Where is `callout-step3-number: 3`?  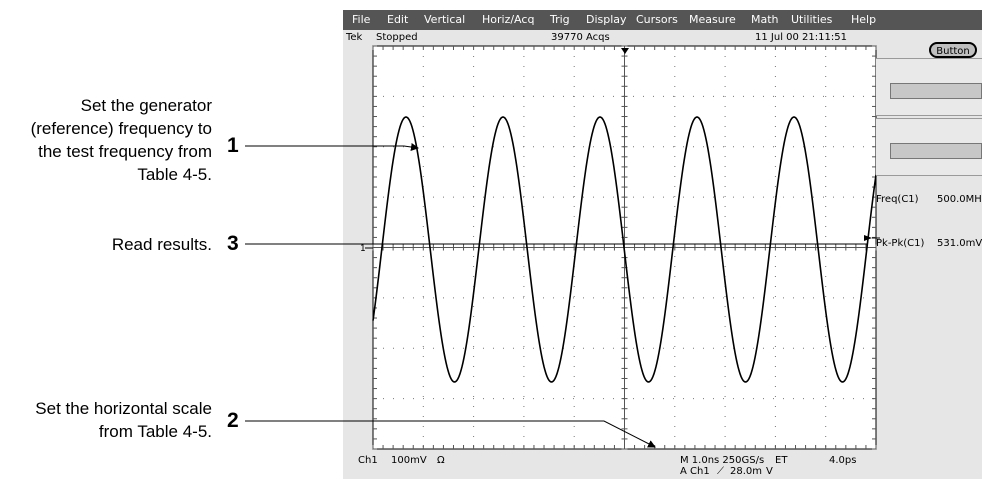 callout-step3-number: 3 is located at coordinates (233, 243).